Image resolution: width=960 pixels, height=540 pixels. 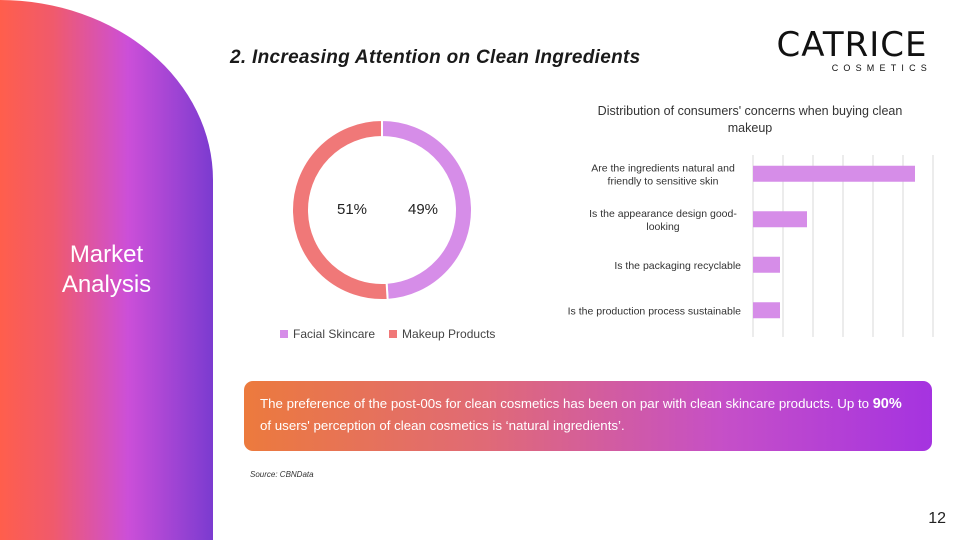 What do you see at coordinates (387, 334) in the screenshot?
I see `donut-legend: Facial Skincare Makeup Products` at bounding box center [387, 334].